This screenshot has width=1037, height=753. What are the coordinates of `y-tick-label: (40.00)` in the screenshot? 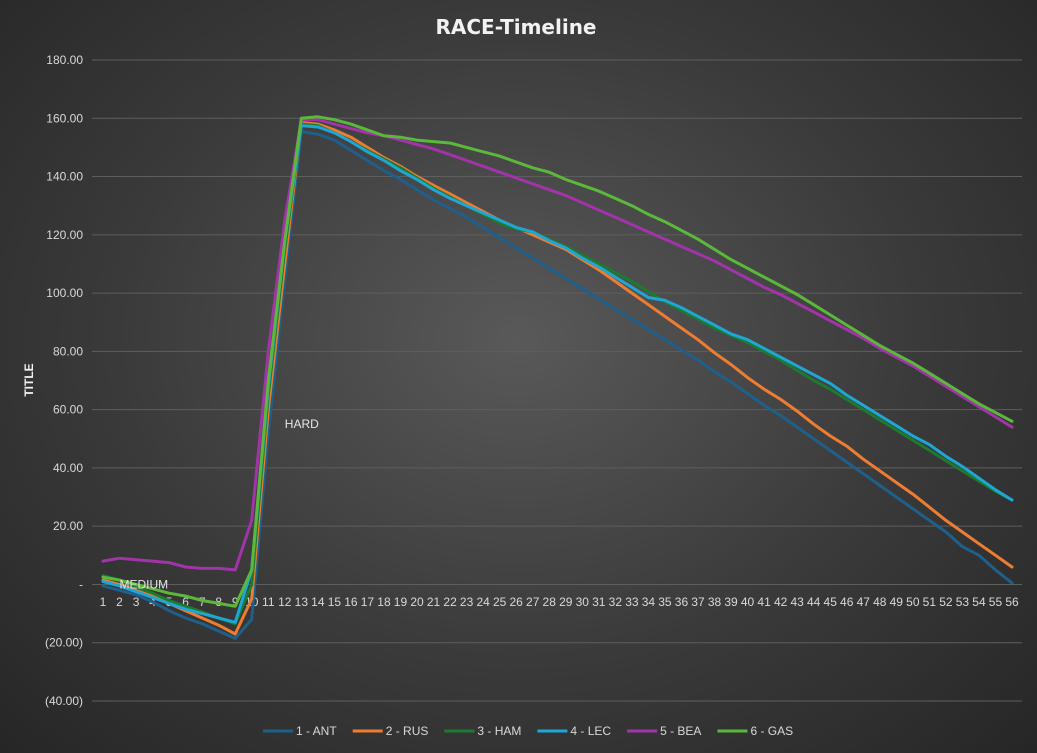 It's located at (64, 701).